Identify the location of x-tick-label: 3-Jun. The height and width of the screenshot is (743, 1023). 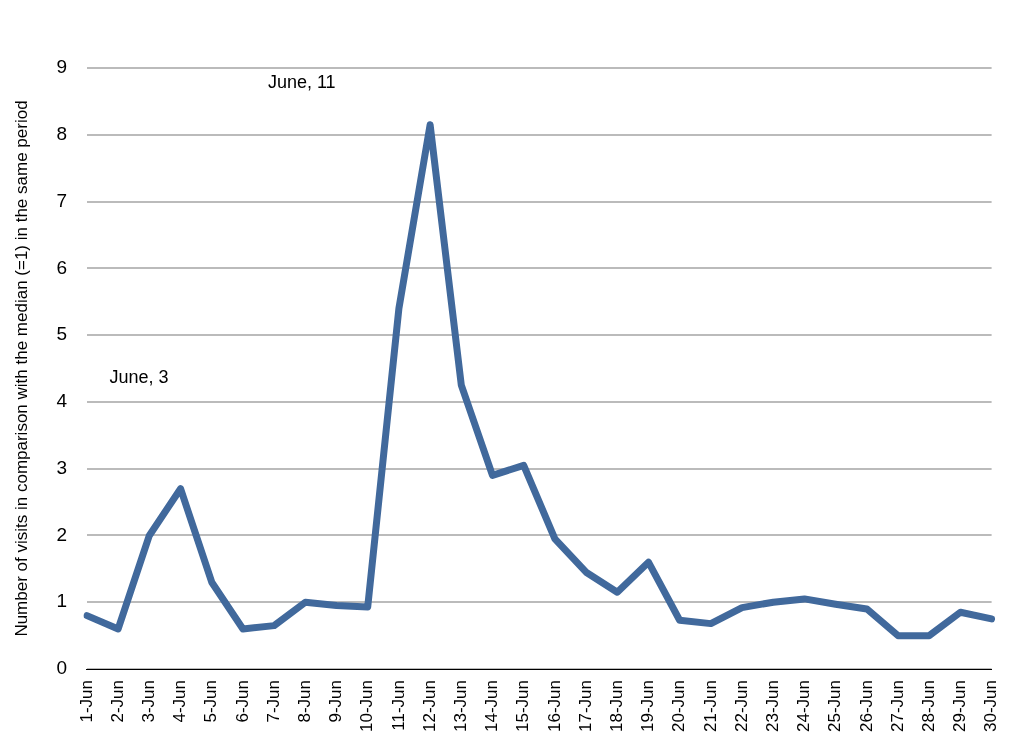
(149, 701).